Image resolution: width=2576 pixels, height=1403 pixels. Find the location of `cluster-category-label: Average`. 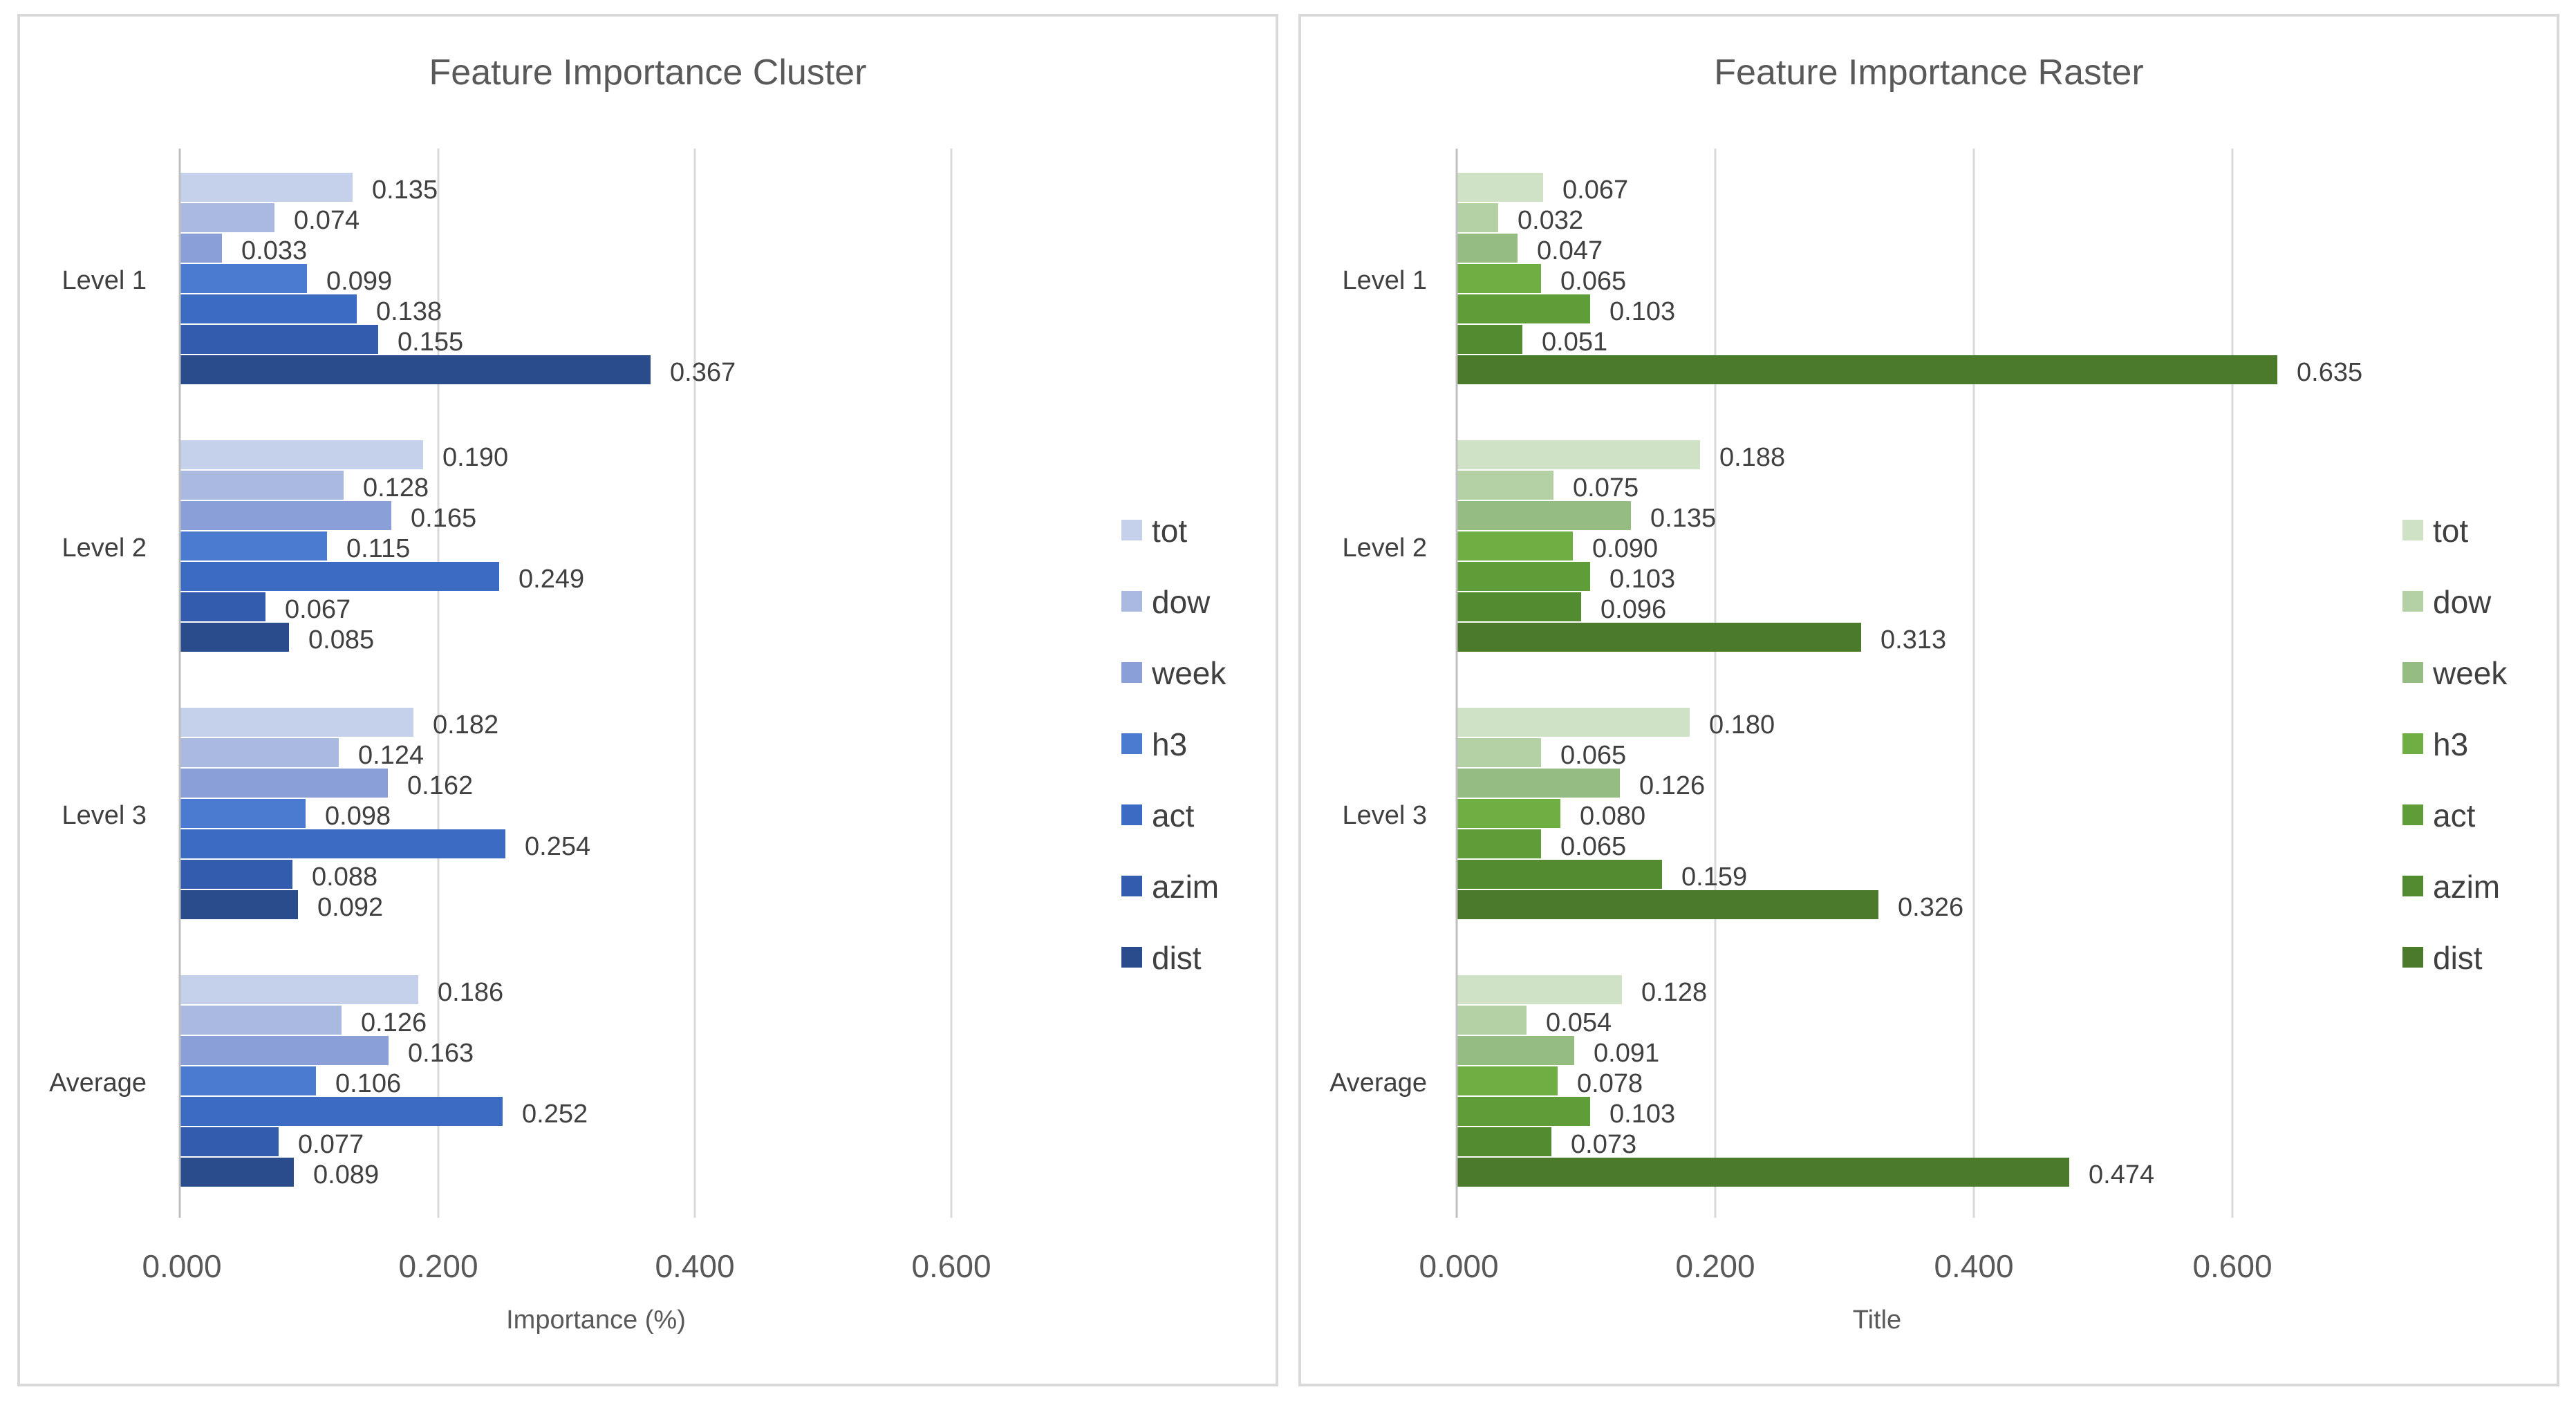

cluster-category-label: Average is located at coordinates (98, 1083).